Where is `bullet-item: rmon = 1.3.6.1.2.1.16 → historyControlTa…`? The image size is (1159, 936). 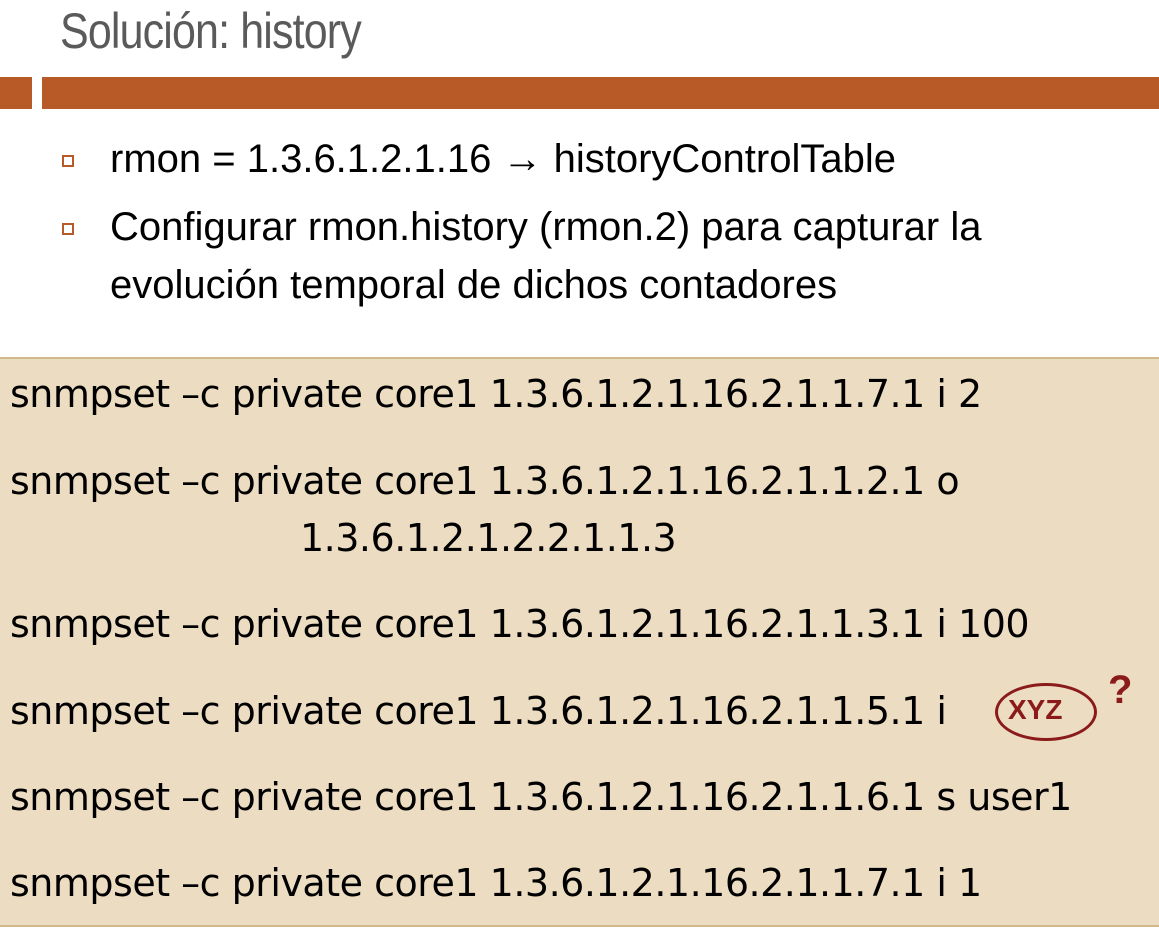
bullet-item: rmon = 1.3.6.1.2.1.16 → historyControlTa… is located at coordinates (579, 159).